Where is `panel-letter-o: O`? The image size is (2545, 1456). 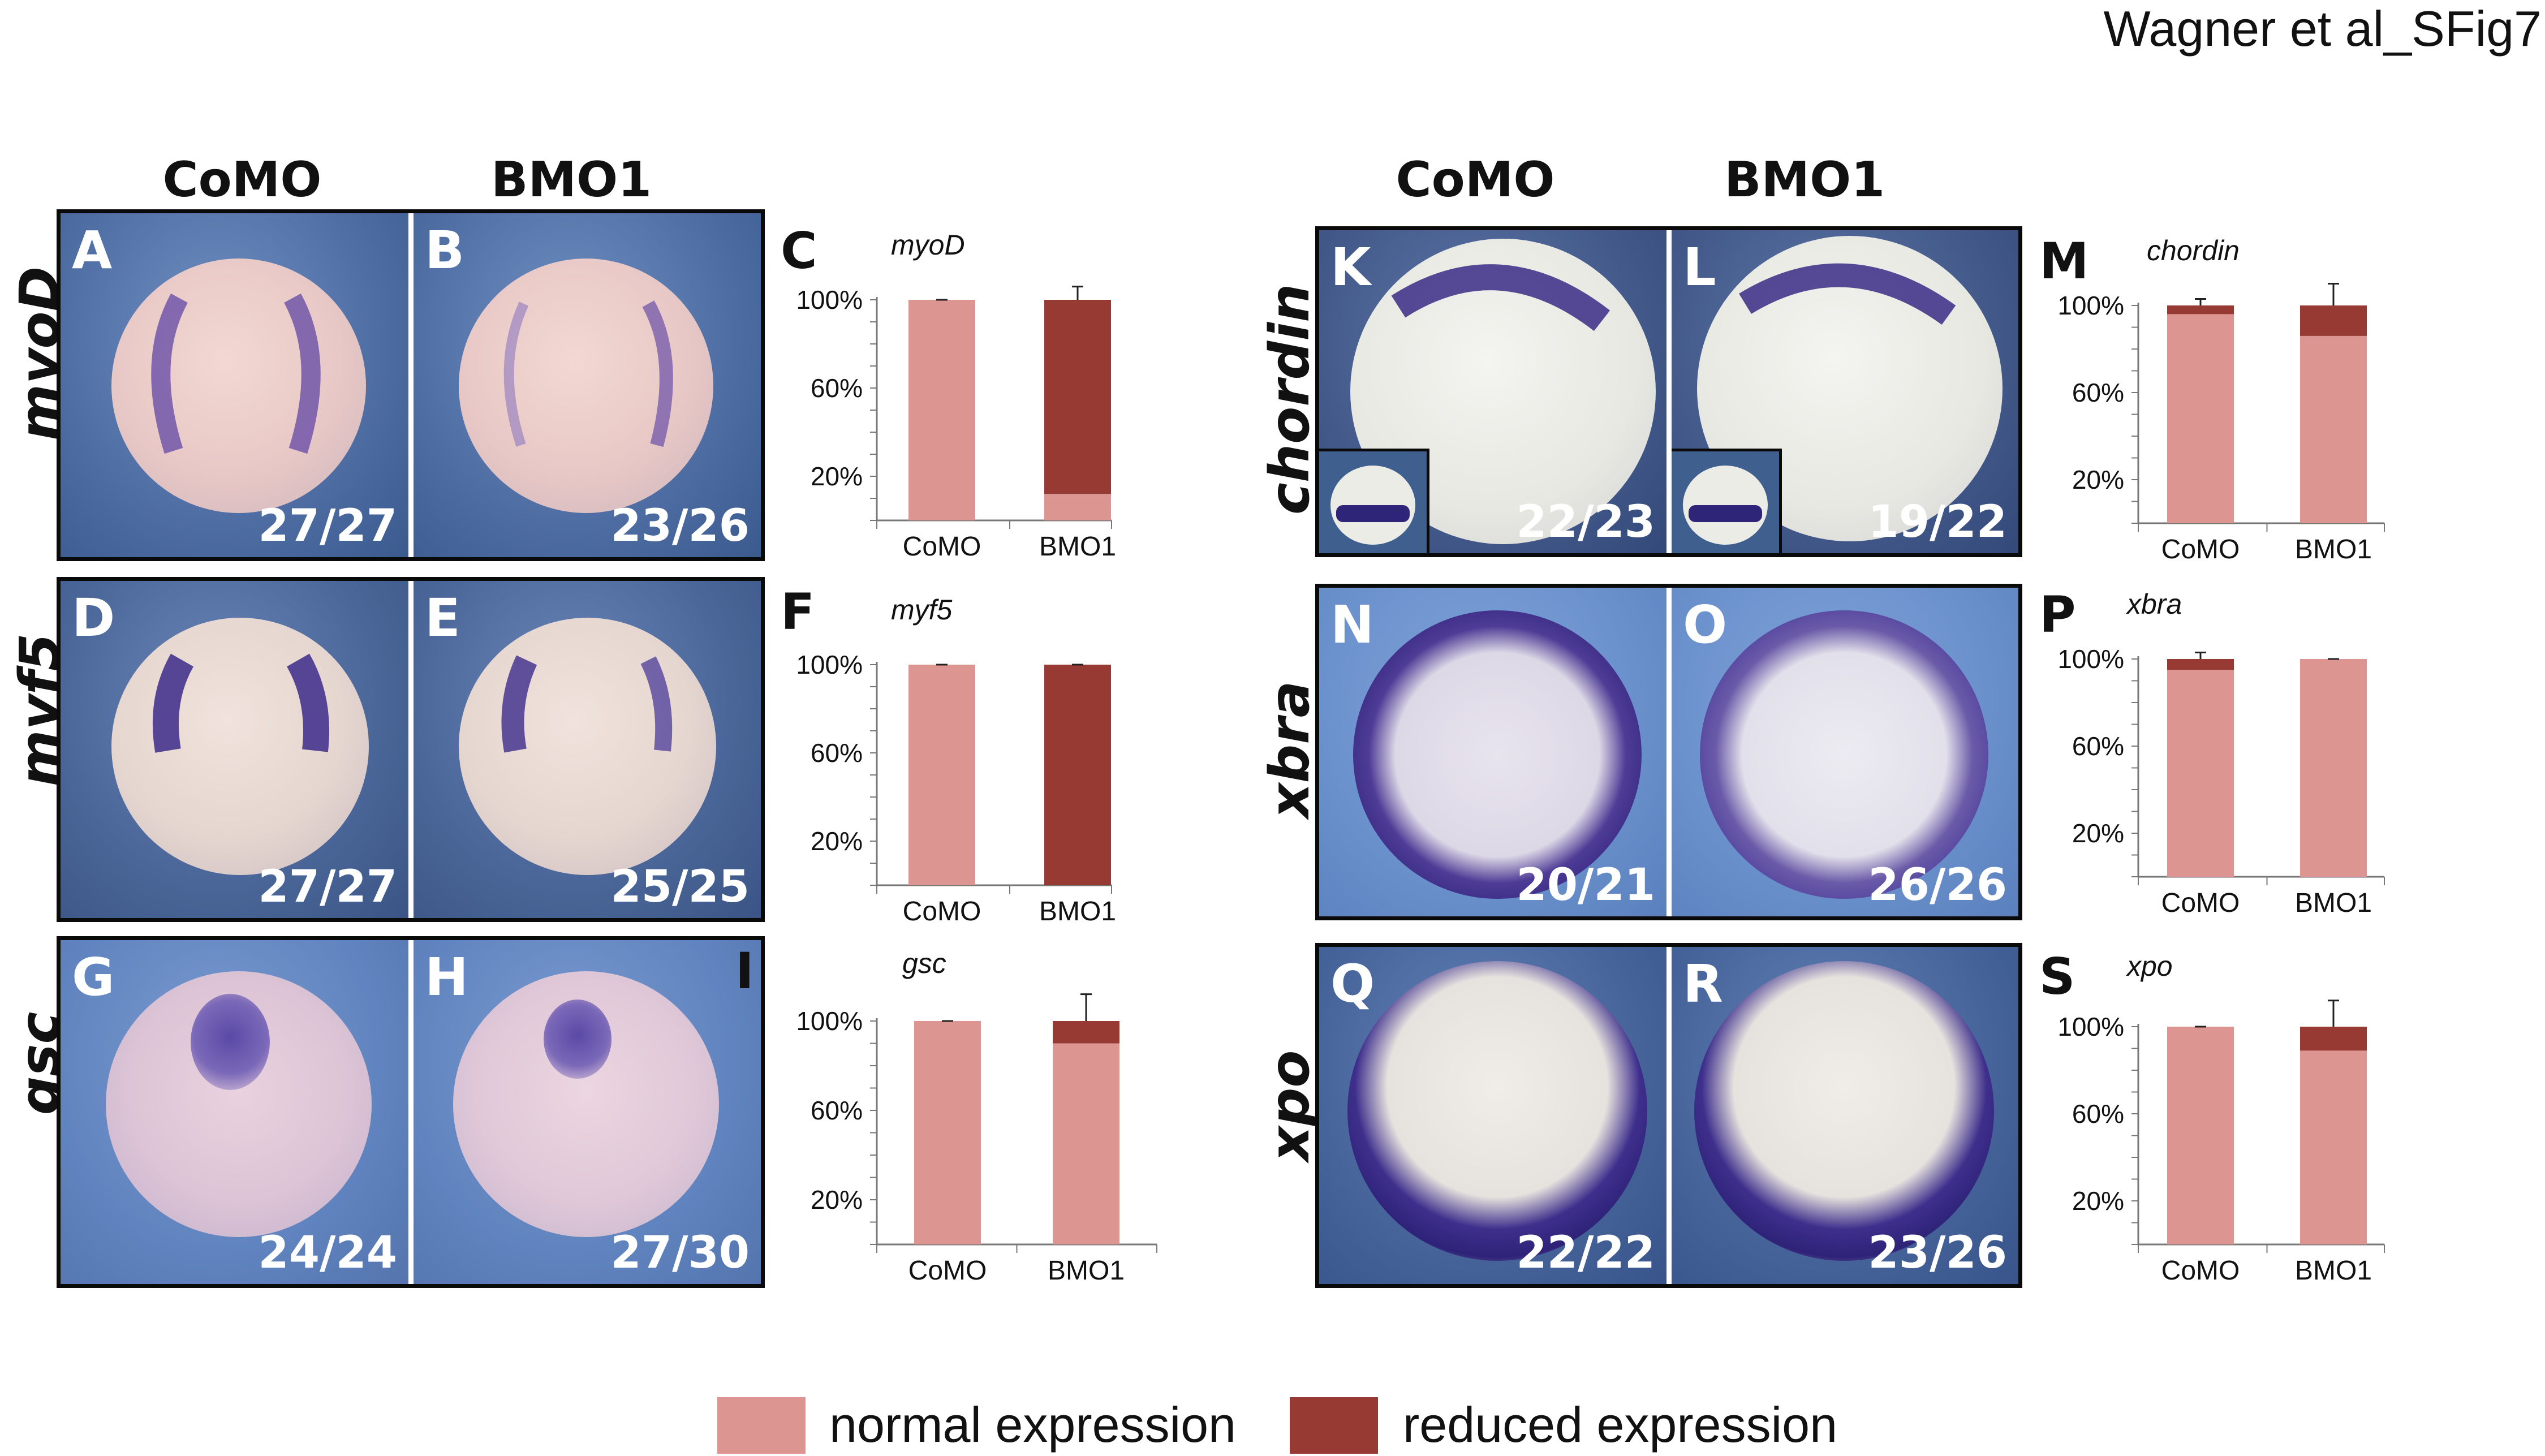
panel-letter-o: O is located at coordinates (1705, 625).